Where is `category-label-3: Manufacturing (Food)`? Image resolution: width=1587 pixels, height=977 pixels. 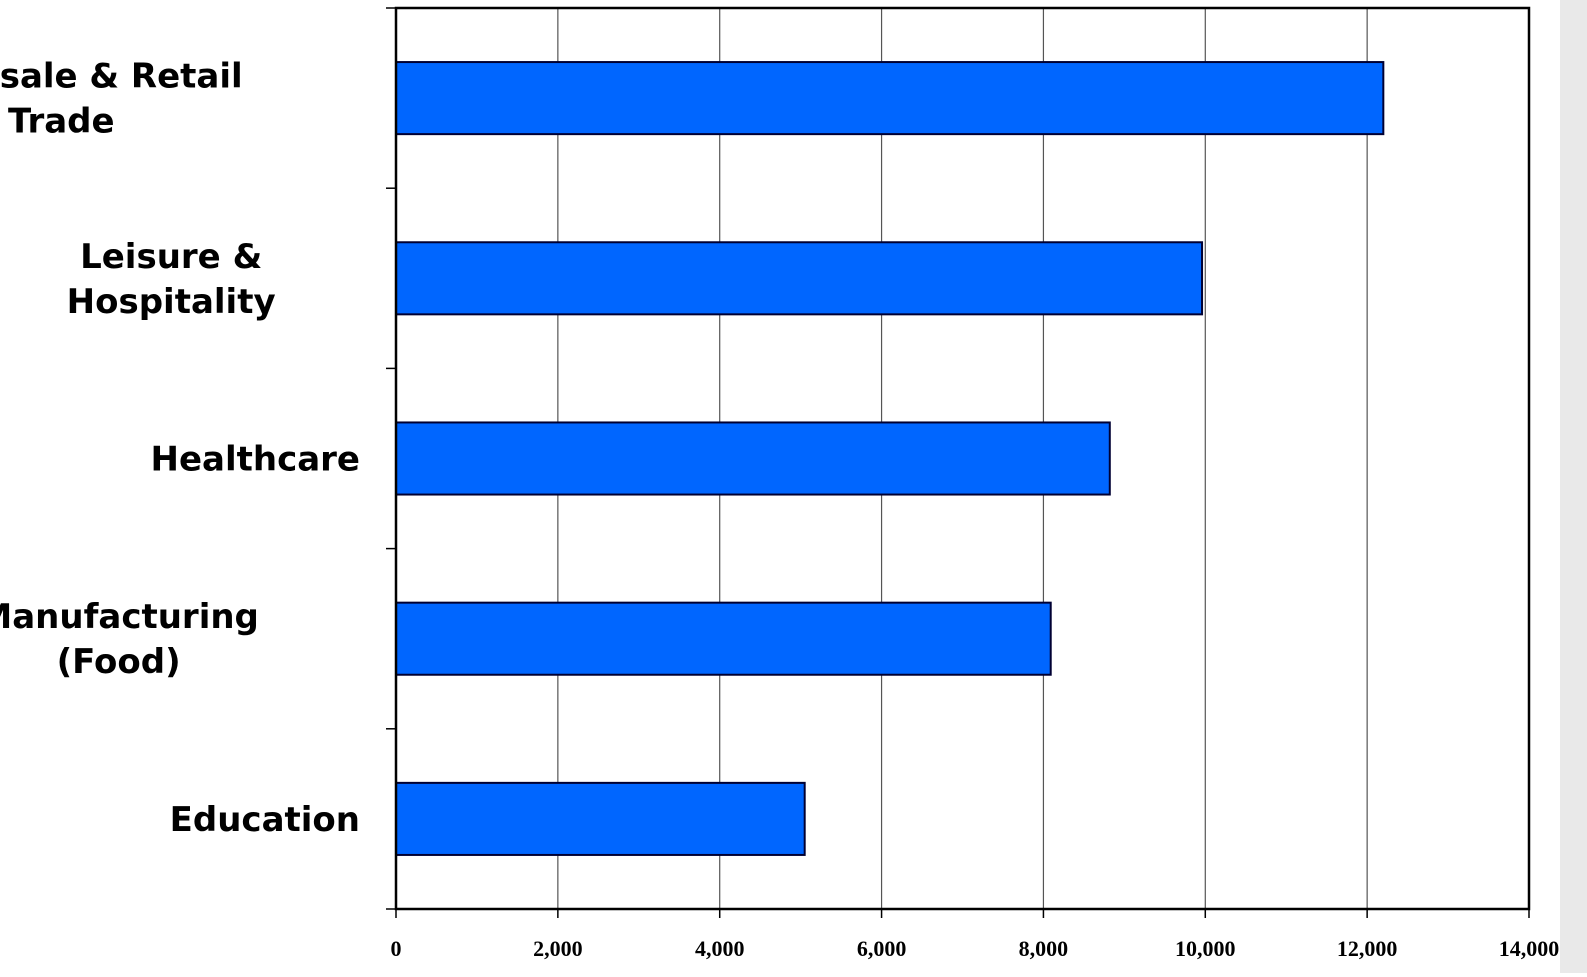
category-label-3: Manufacturing (Food) is located at coordinates (129, 639).